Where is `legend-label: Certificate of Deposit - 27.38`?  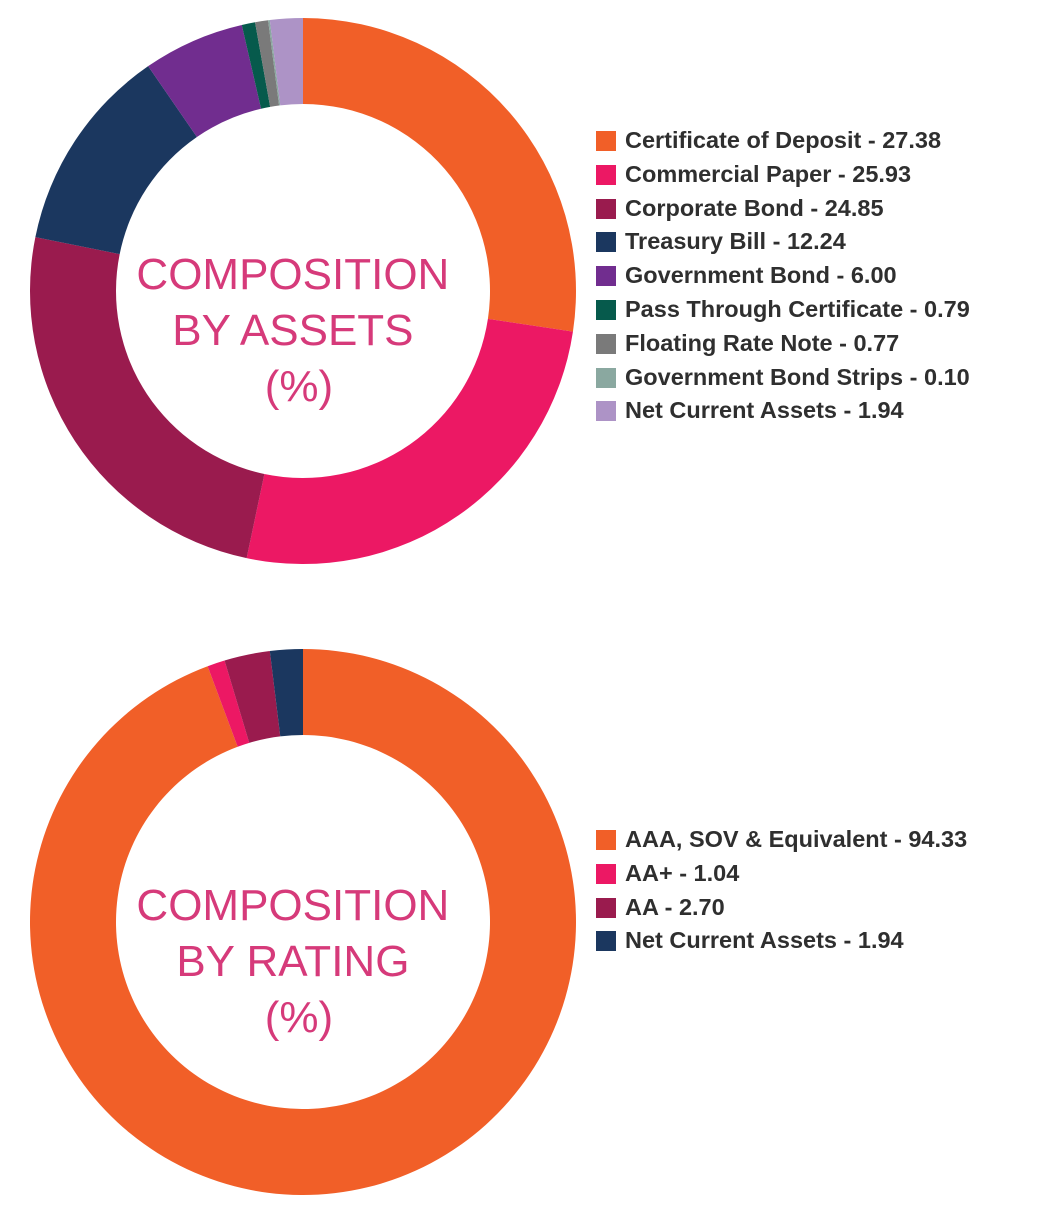
legend-label: Certificate of Deposit - 27.38 is located at coordinates (783, 140).